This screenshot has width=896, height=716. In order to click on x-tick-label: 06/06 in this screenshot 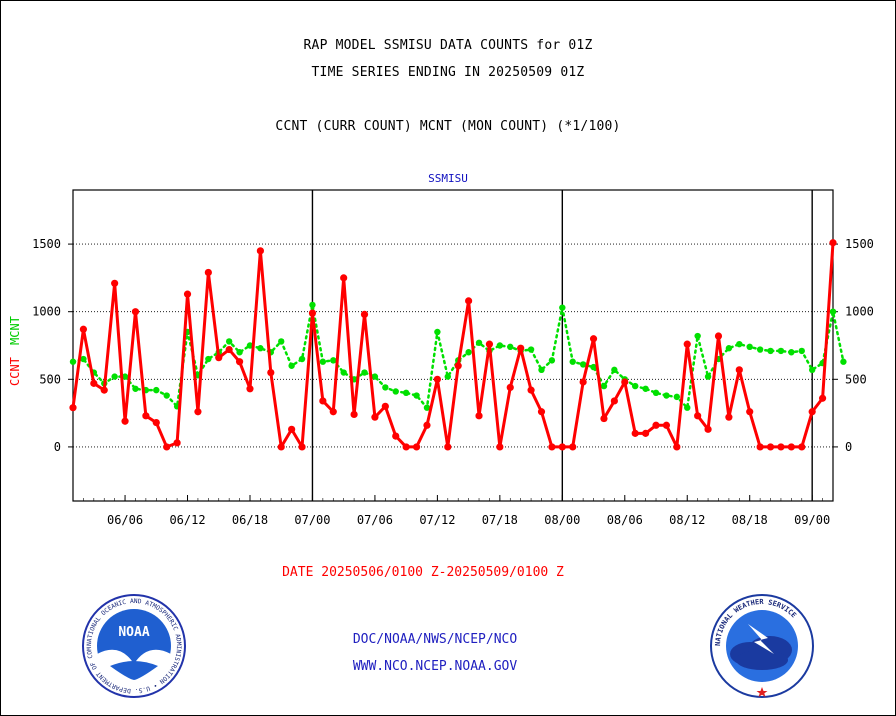, I will do `click(125, 520)`.